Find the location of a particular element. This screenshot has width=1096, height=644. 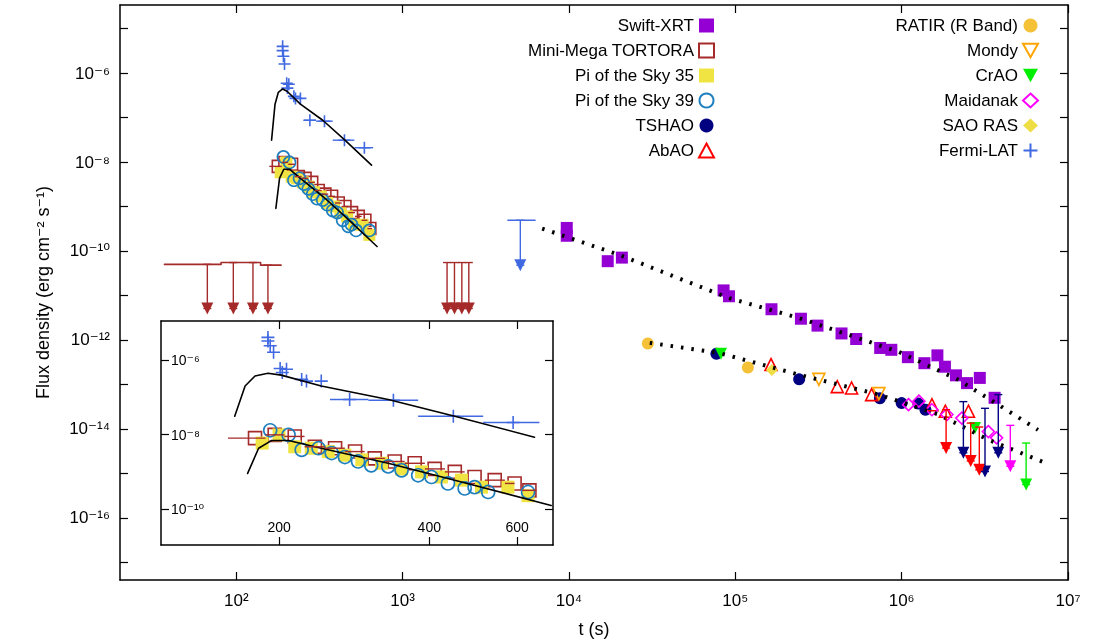

legend-label: Pi of the Sky 39 is located at coordinates (634, 100).